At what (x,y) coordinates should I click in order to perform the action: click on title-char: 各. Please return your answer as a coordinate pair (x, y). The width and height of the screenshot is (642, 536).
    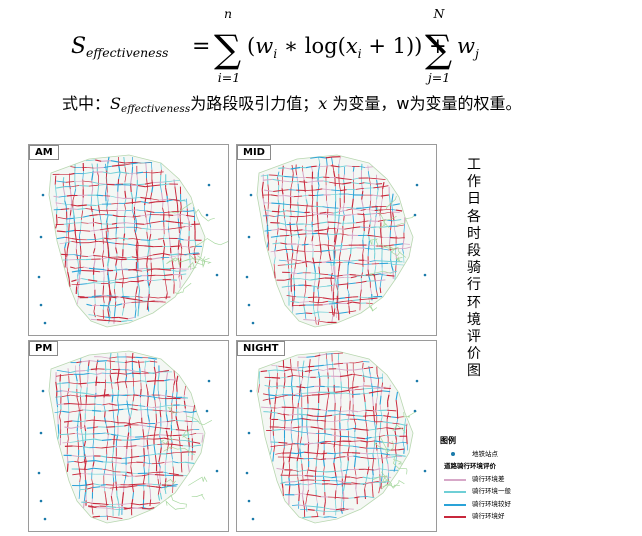
    Looking at the image, I should click on (474, 216).